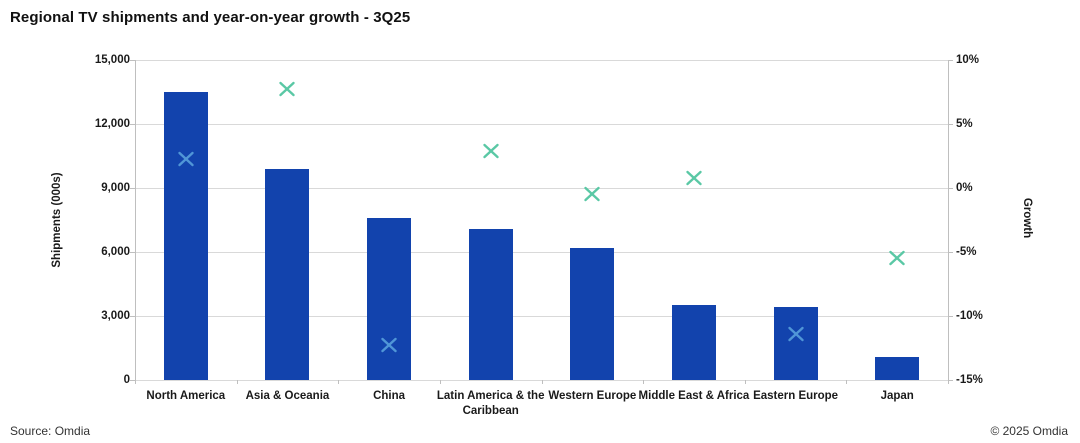  What do you see at coordinates (135, 220) in the screenshot?
I see `left-axis-line` at bounding box center [135, 220].